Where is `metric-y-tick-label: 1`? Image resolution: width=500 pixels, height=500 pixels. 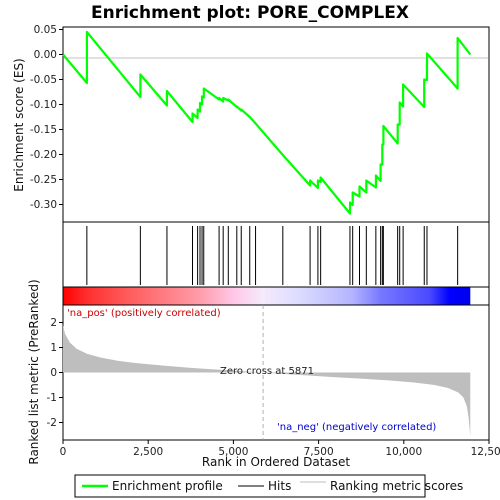 metric-y-tick-label: 1 is located at coordinates (53, 348).